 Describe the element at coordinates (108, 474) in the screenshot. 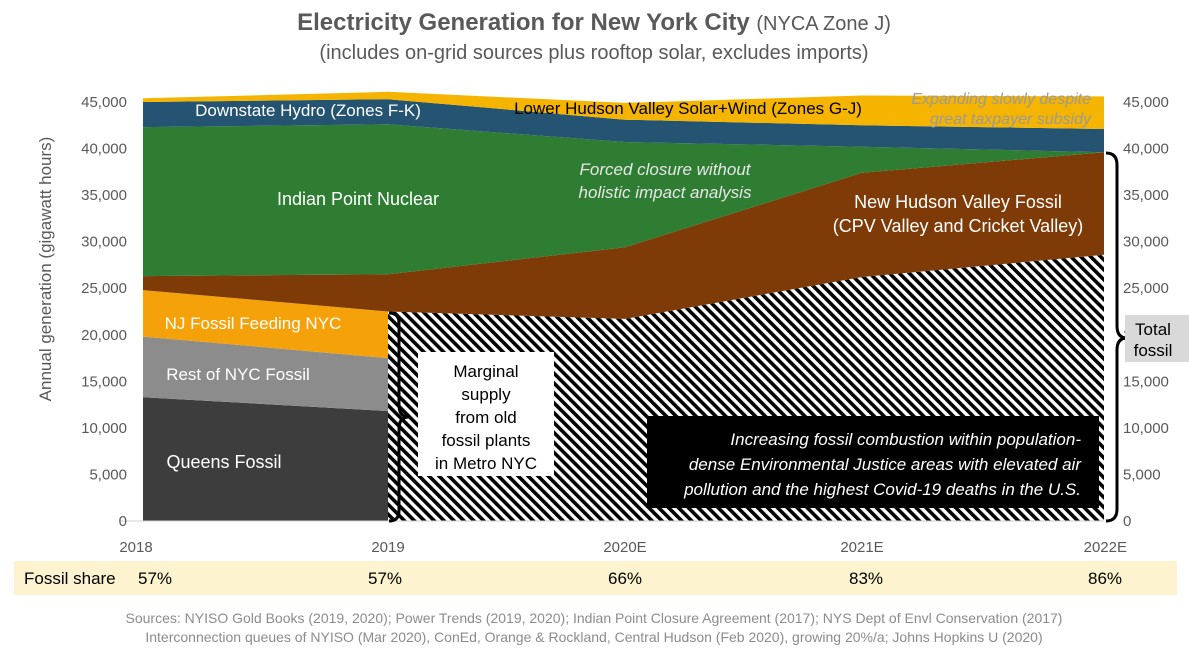

I see `y-tick-label-left: 5,000` at that location.